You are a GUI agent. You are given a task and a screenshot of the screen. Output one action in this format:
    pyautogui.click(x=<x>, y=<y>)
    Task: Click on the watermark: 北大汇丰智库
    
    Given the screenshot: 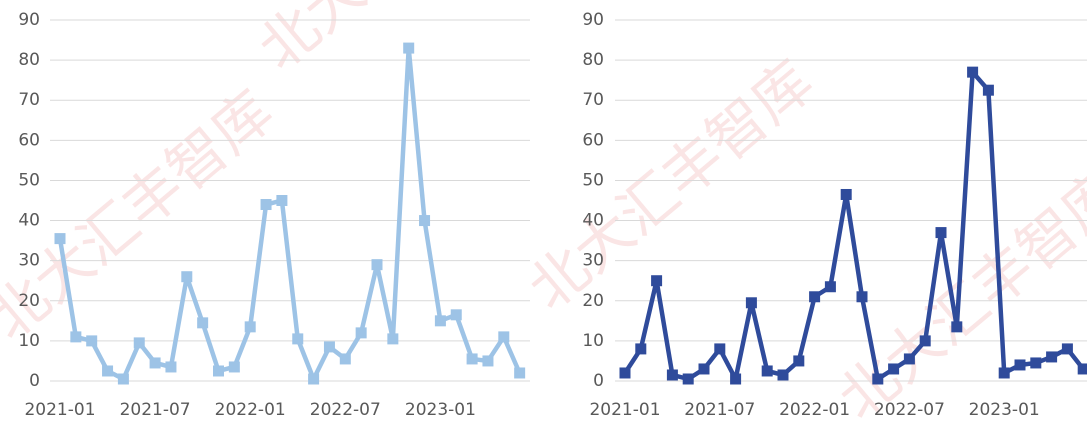 What is the action you would take?
    pyautogui.click(x=401, y=41)
    